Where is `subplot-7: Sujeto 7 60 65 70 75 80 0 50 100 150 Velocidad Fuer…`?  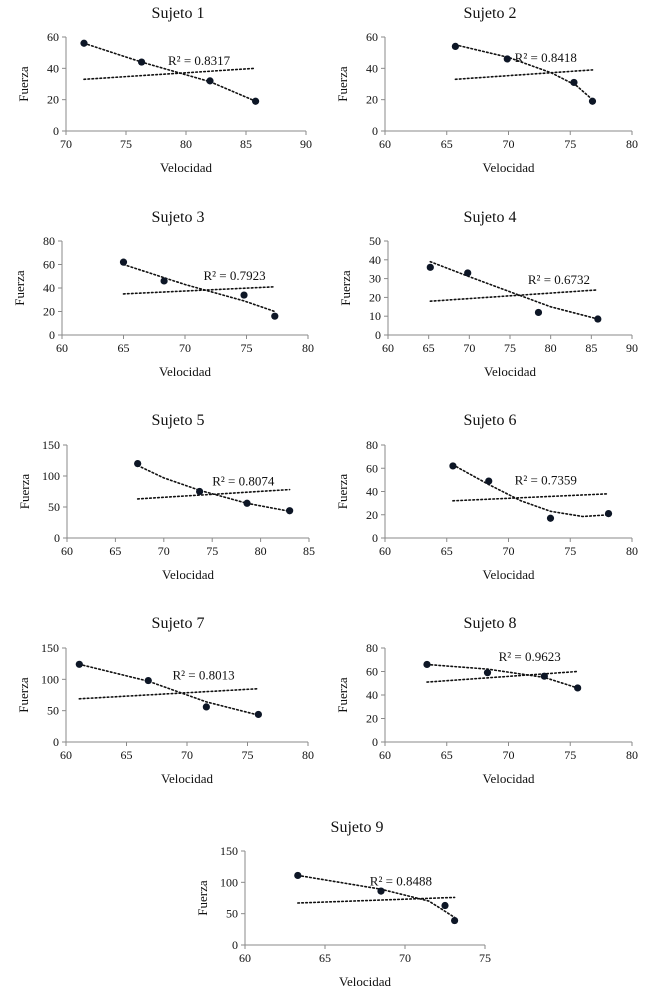 subplot-7: Sujeto 7 60 65 70 75 80 0 50 100 150 Velocidad Fuer… is located at coordinates (165, 700).